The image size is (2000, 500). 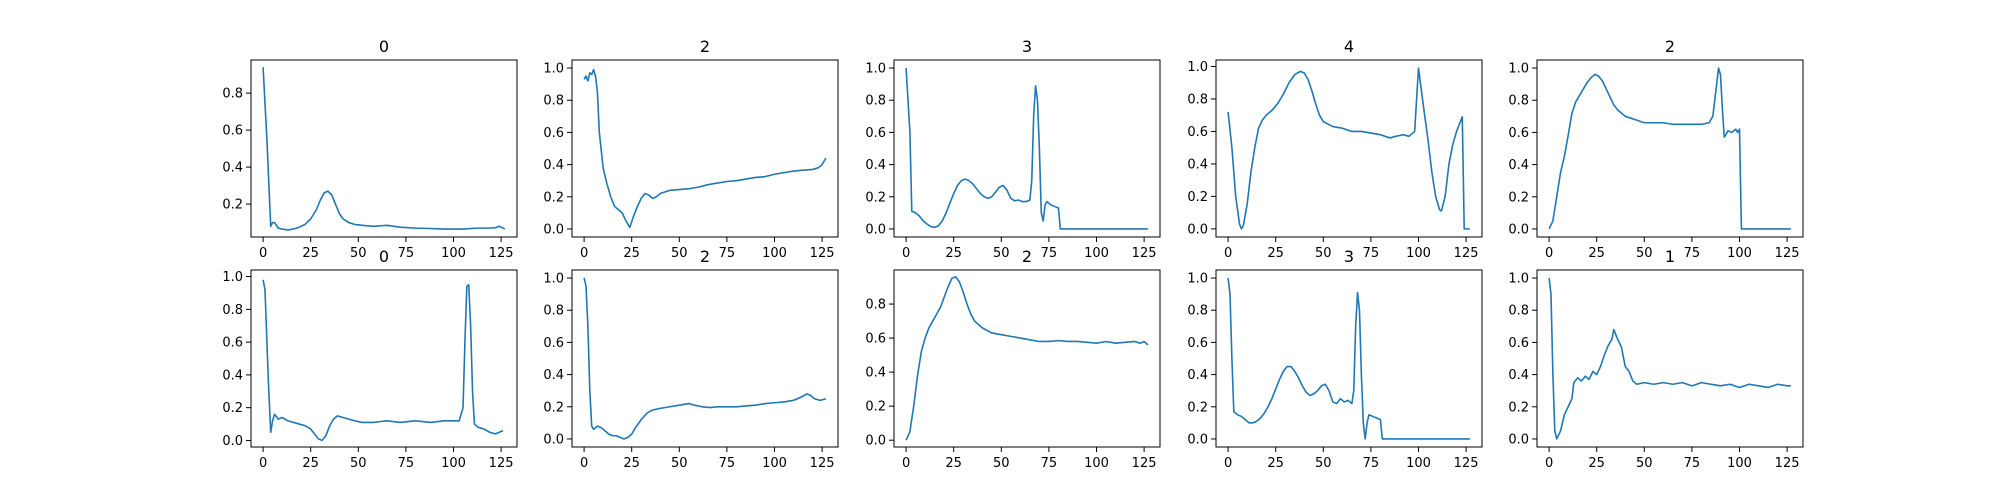 What do you see at coordinates (384, 46) in the screenshot?
I see `subplot-title: 0` at bounding box center [384, 46].